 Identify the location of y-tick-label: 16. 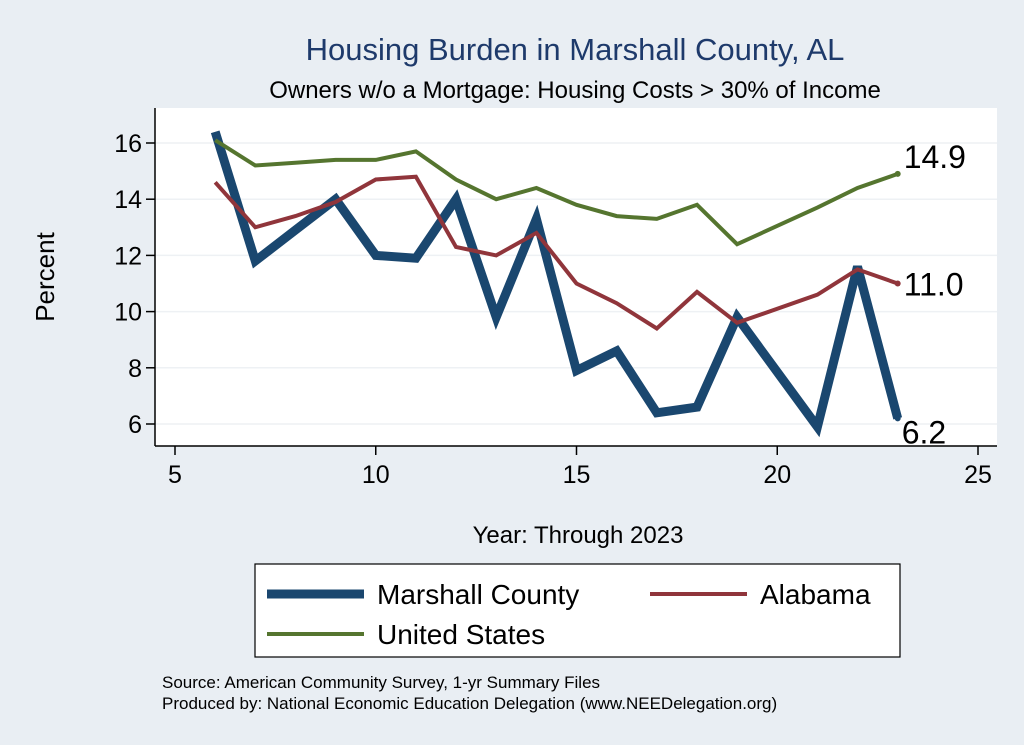
(128, 144).